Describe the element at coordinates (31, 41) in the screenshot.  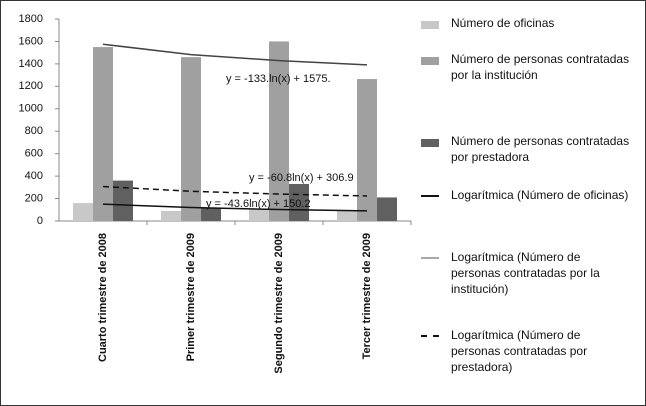
I see `y-tick-label: 1600` at that location.